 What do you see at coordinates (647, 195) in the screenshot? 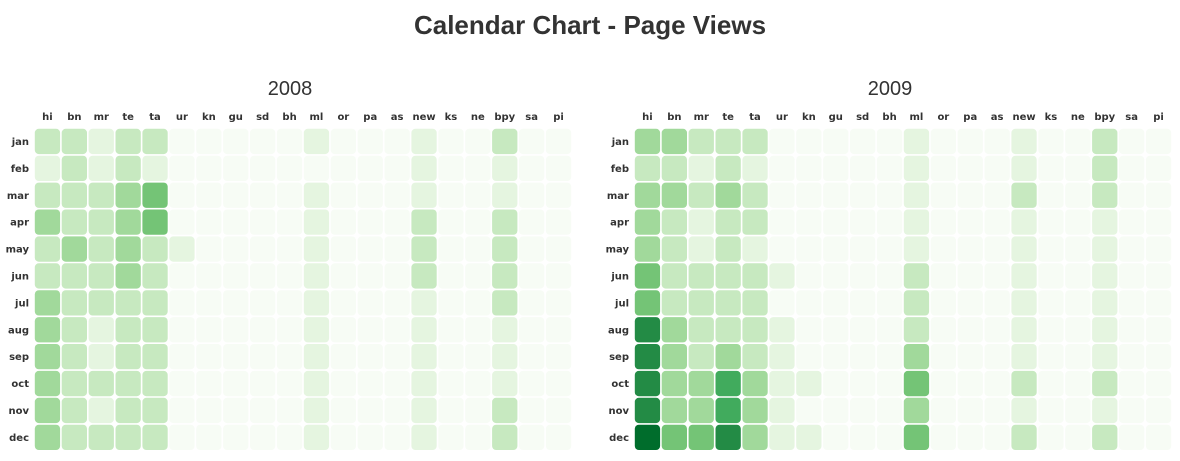
I see `heatmap-cell-mar-hi` at bounding box center [647, 195].